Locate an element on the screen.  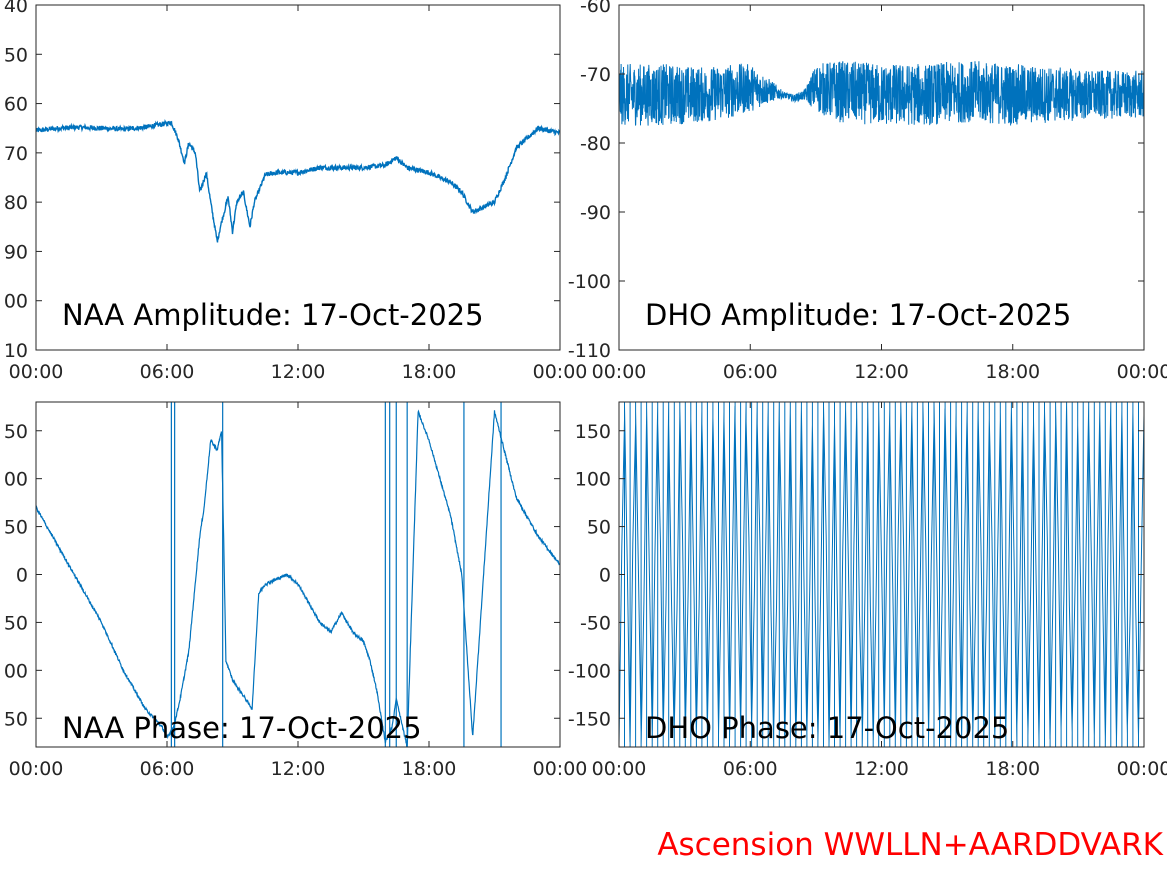
y-tick-label: 100 is located at coordinates (593, 480).